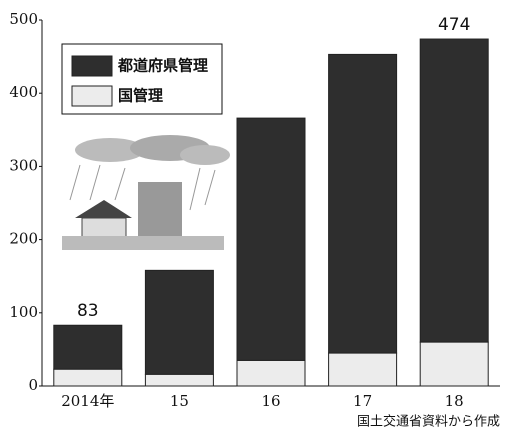  I want to click on y-tick-label: 100, so click(23, 312).